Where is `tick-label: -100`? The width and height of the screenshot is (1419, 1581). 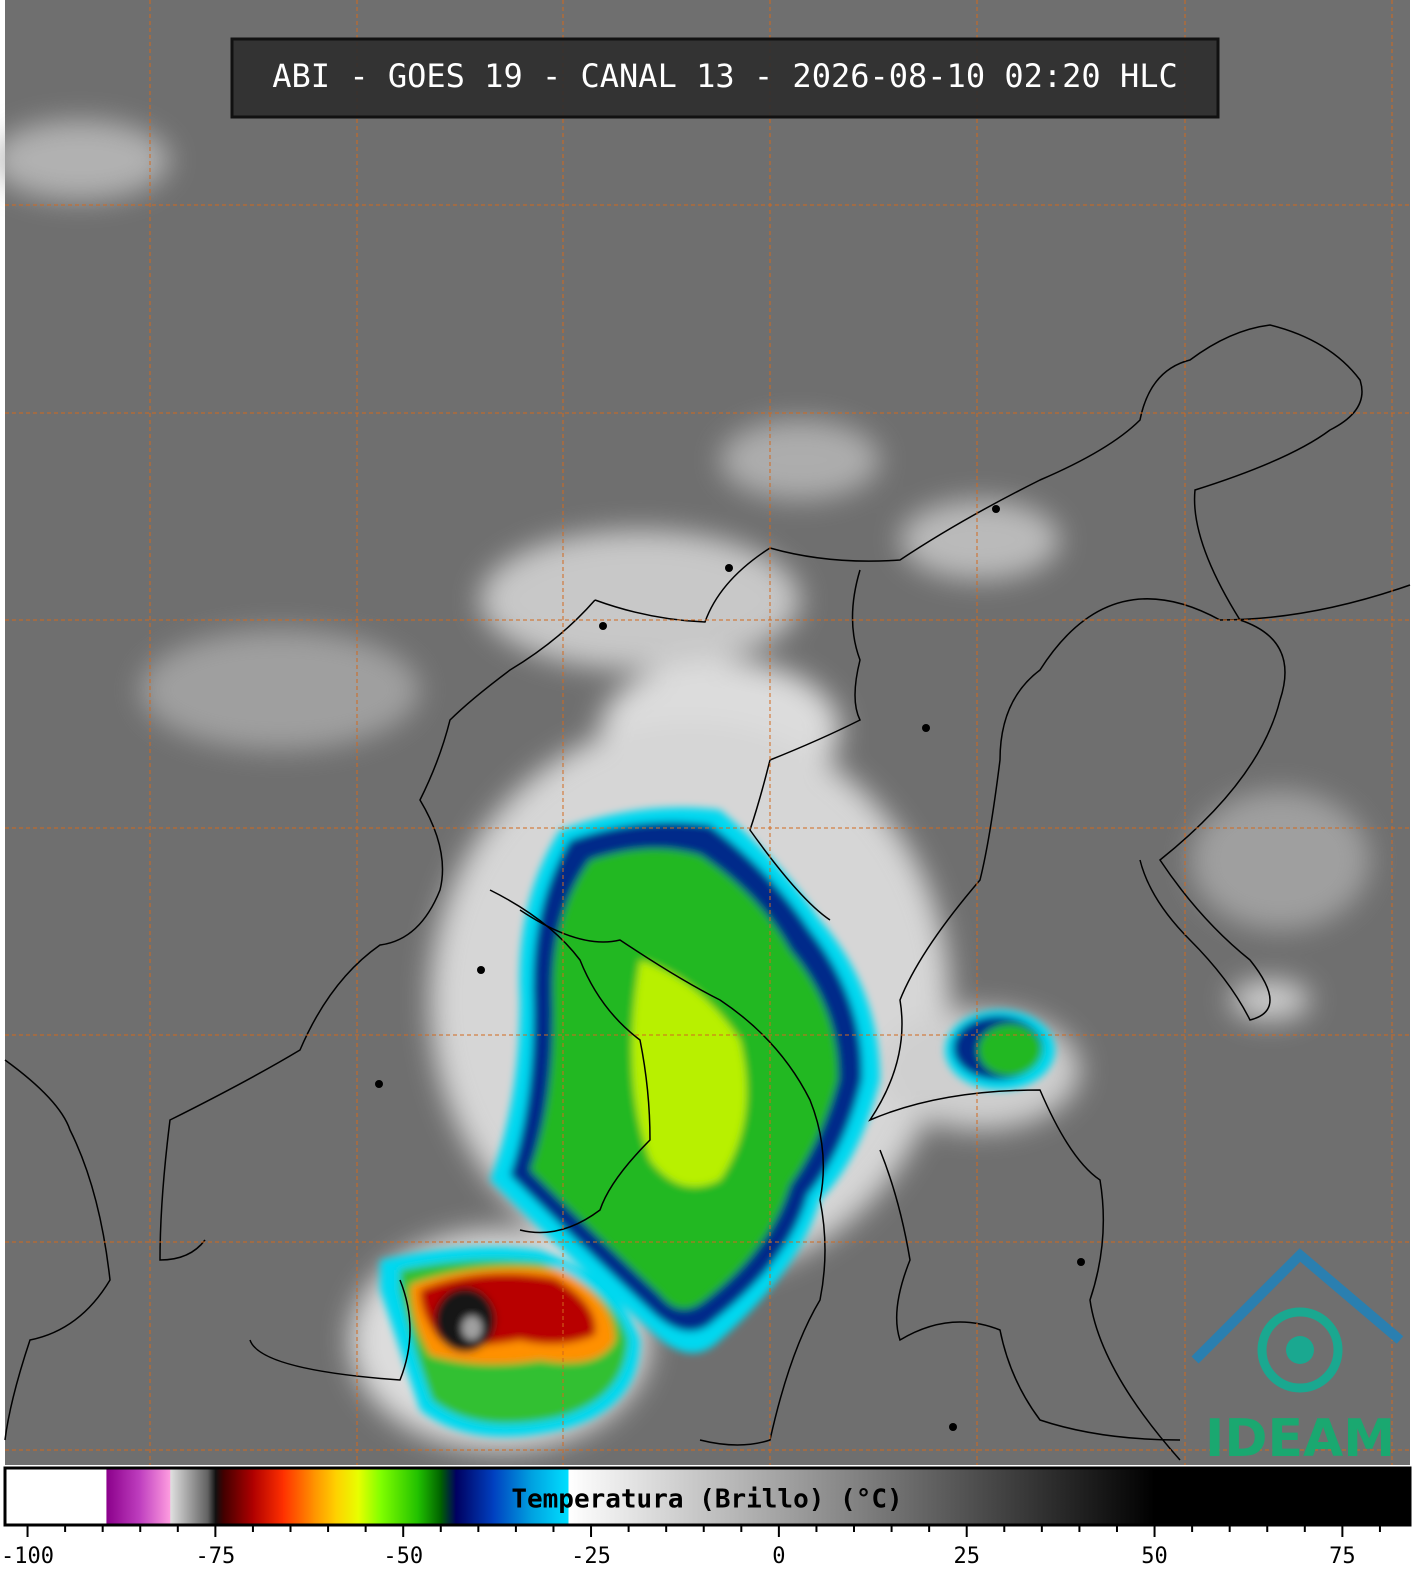
tick-label: -100 is located at coordinates (27, 1556).